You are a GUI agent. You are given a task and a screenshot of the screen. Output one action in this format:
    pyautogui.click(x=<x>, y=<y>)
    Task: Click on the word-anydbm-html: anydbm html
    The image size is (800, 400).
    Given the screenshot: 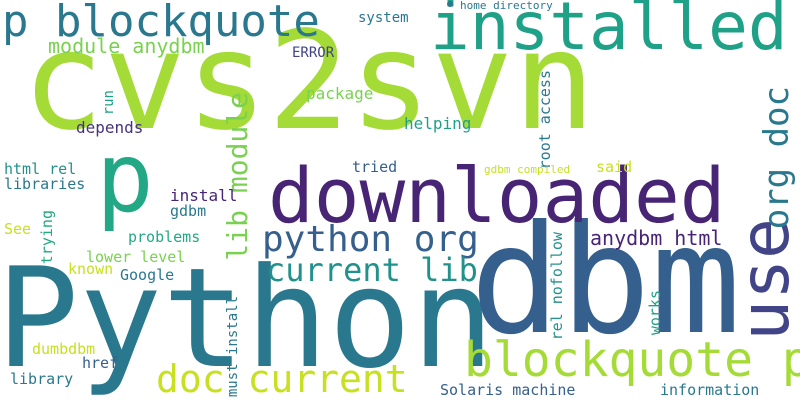 What is the action you would take?
    pyautogui.click(x=656, y=238)
    